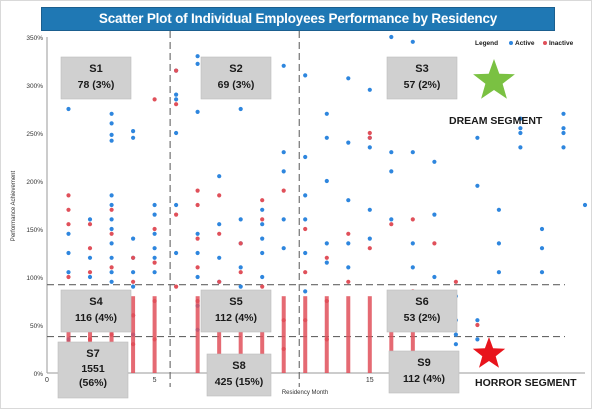 This screenshot has width=592, height=409. Describe the element at coordinates (39, 374) in the screenshot. I see `y-tick-label-0: 0%` at that location.